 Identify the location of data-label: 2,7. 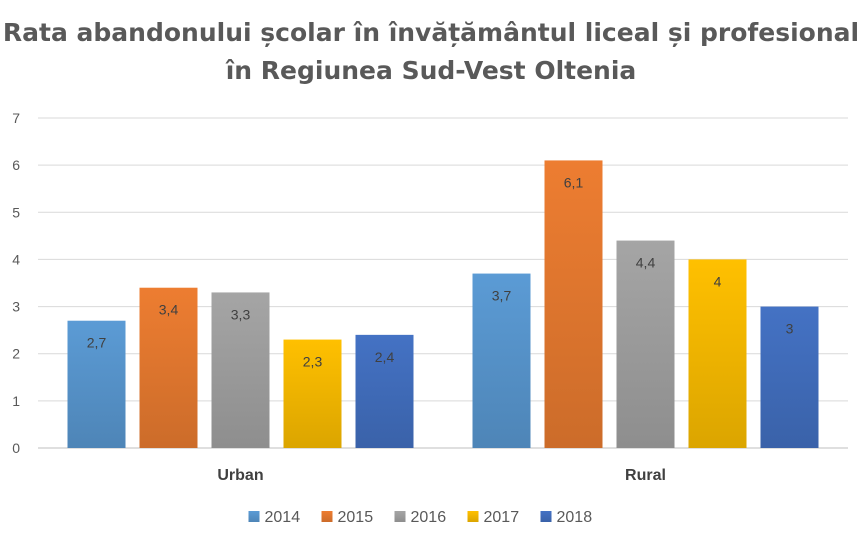
(97, 343).